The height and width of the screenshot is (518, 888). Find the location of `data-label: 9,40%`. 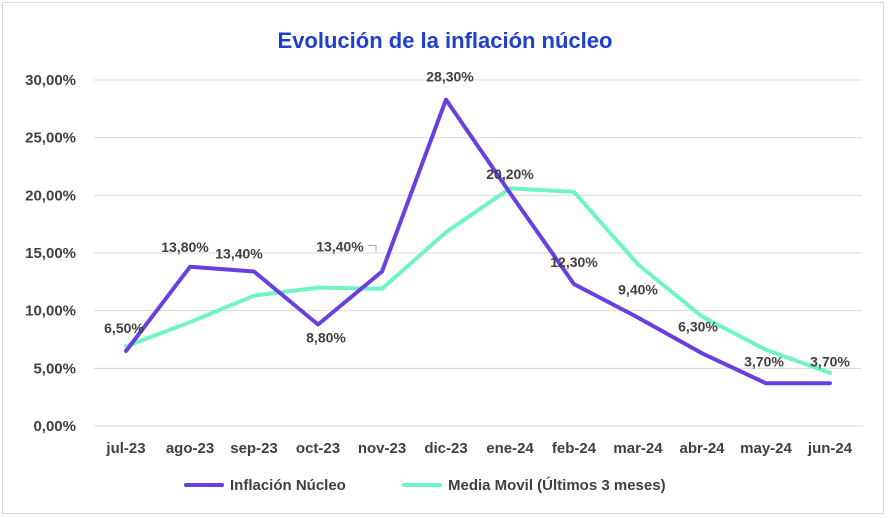

data-label: 9,40% is located at coordinates (638, 290).